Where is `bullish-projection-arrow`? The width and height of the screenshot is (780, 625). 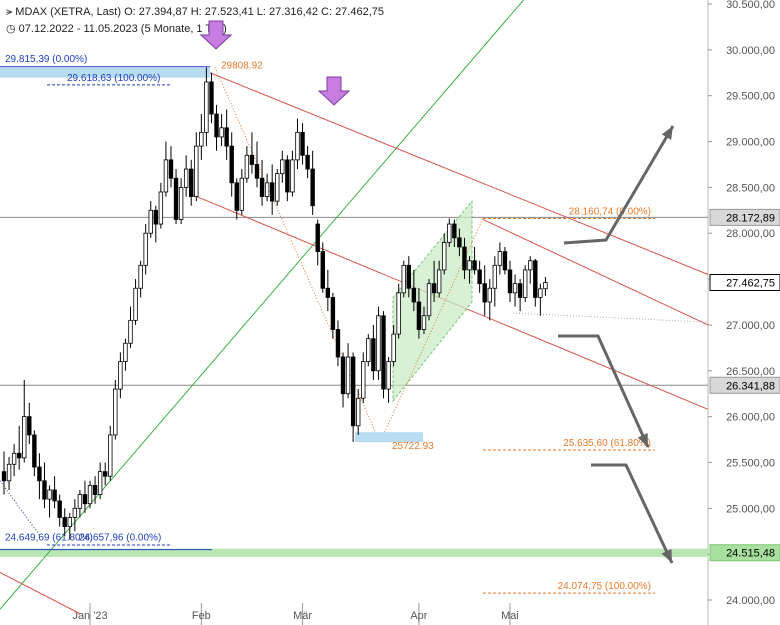
bullish-projection-arrow is located at coordinates (619, 185).